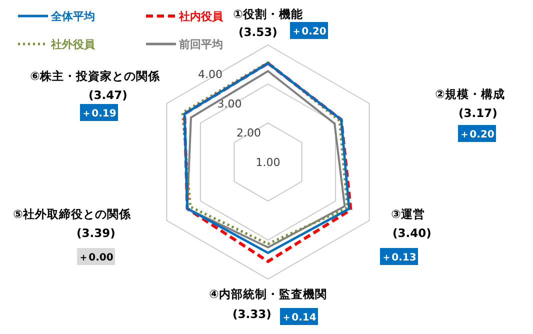  What do you see at coordinates (249, 133) in the screenshot?
I see `y-tick-label: 2.00` at bounding box center [249, 133].